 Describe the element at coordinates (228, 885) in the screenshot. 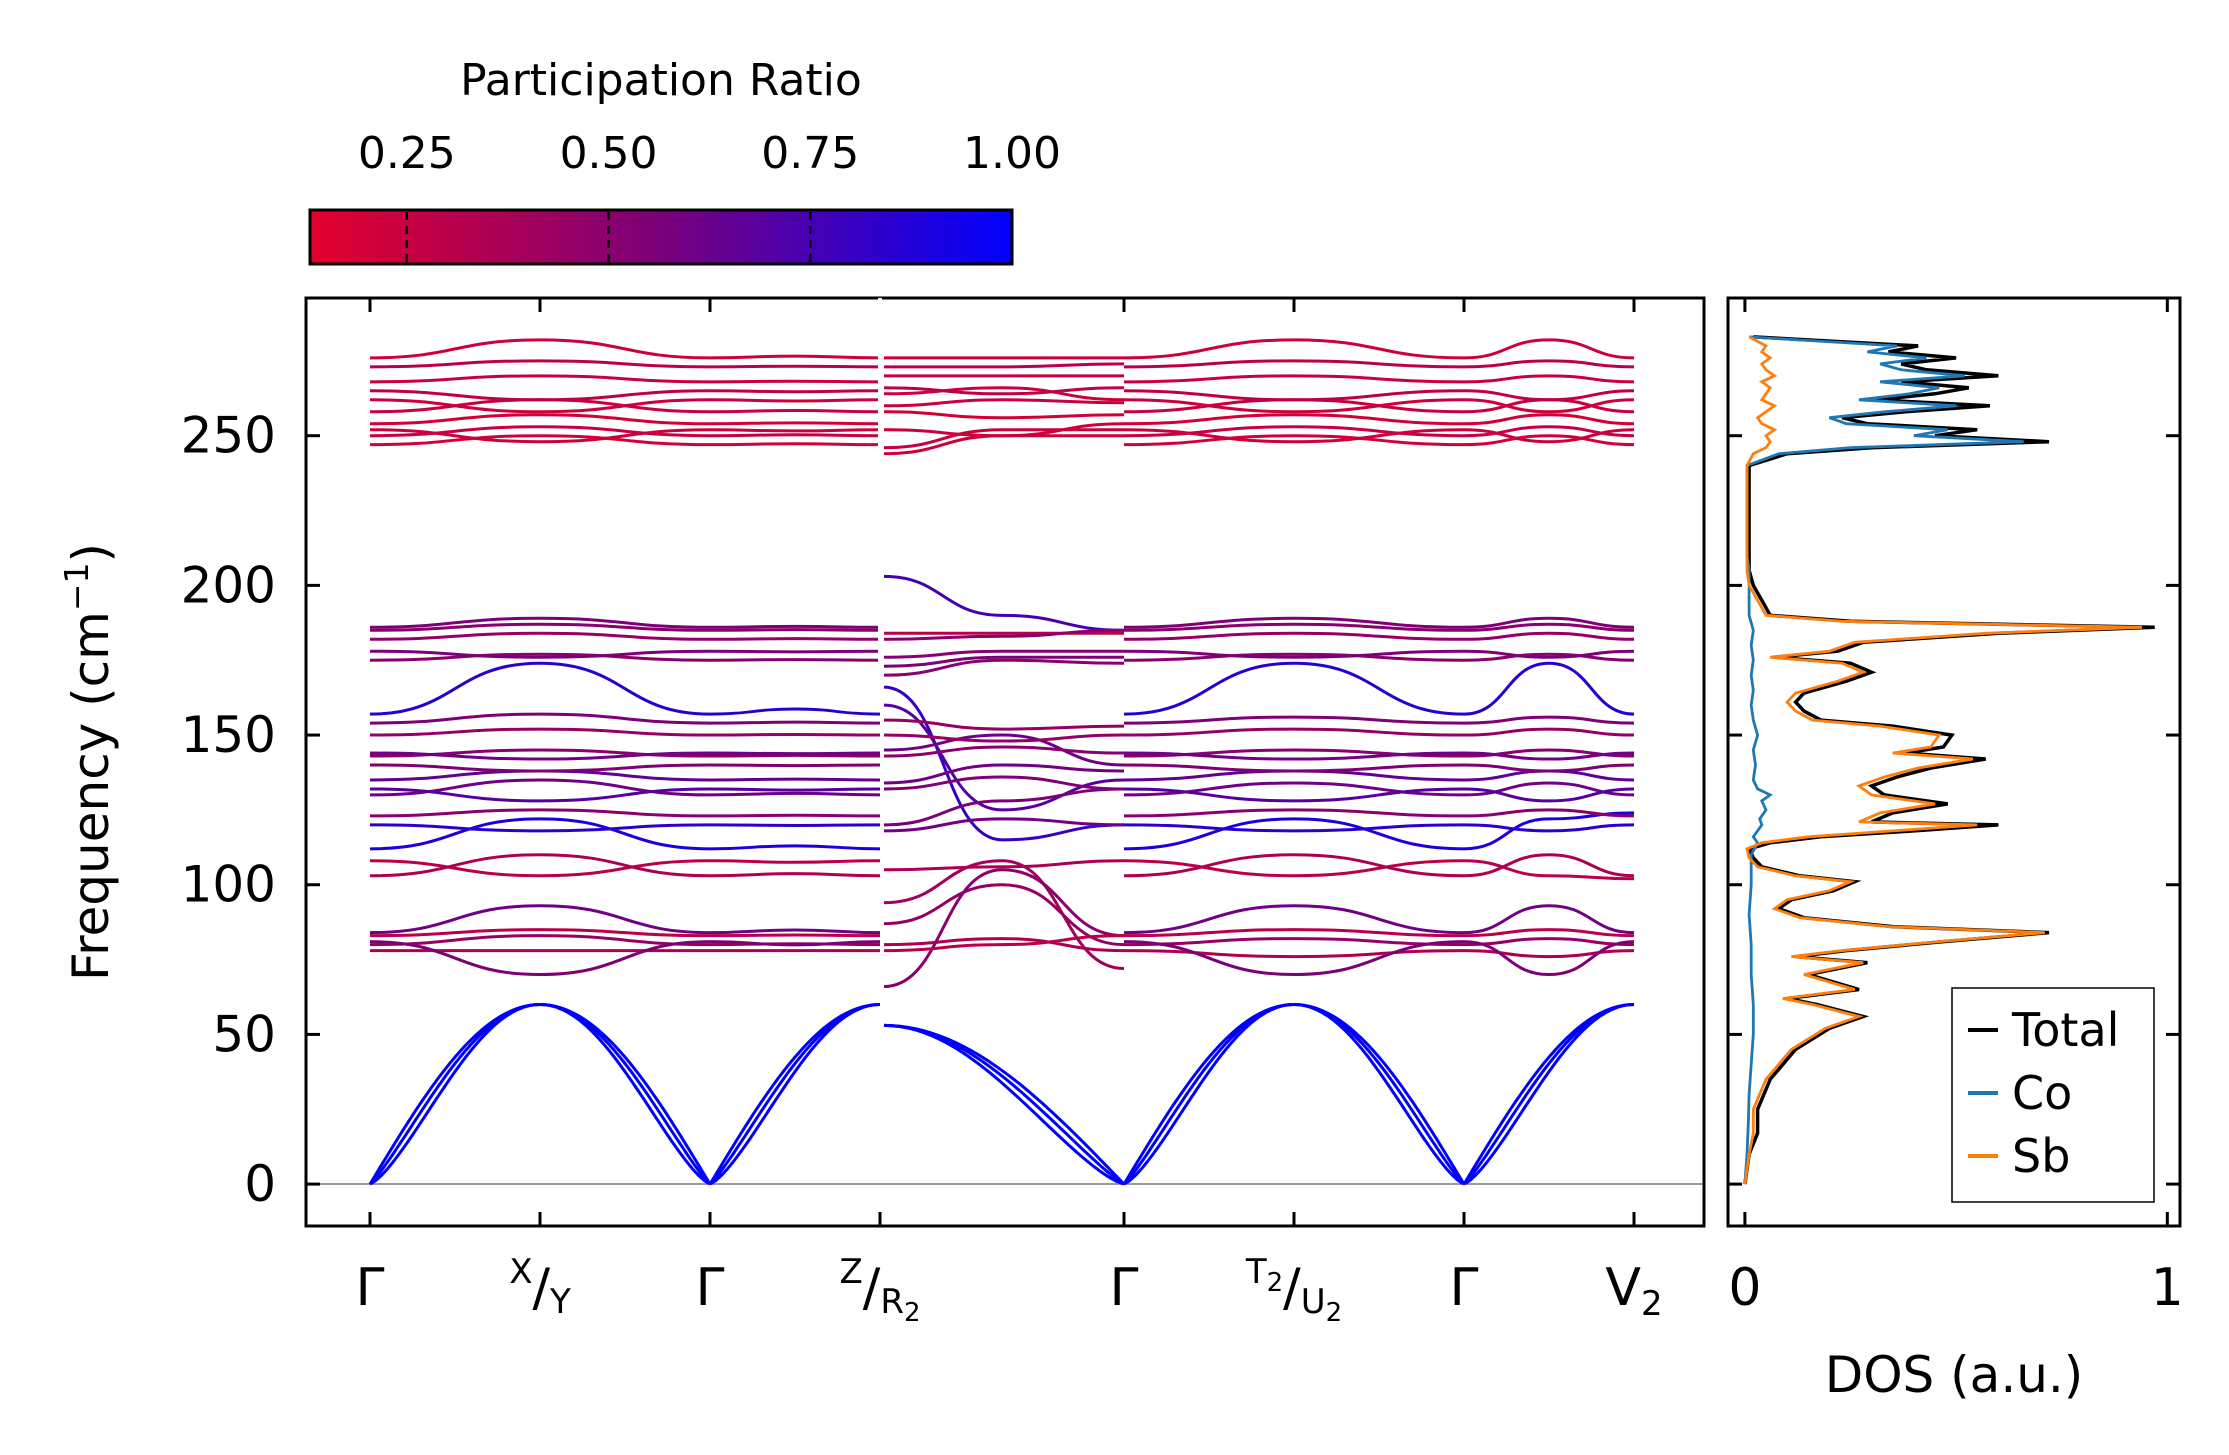

I see `band-y-tick-label: 100` at that location.